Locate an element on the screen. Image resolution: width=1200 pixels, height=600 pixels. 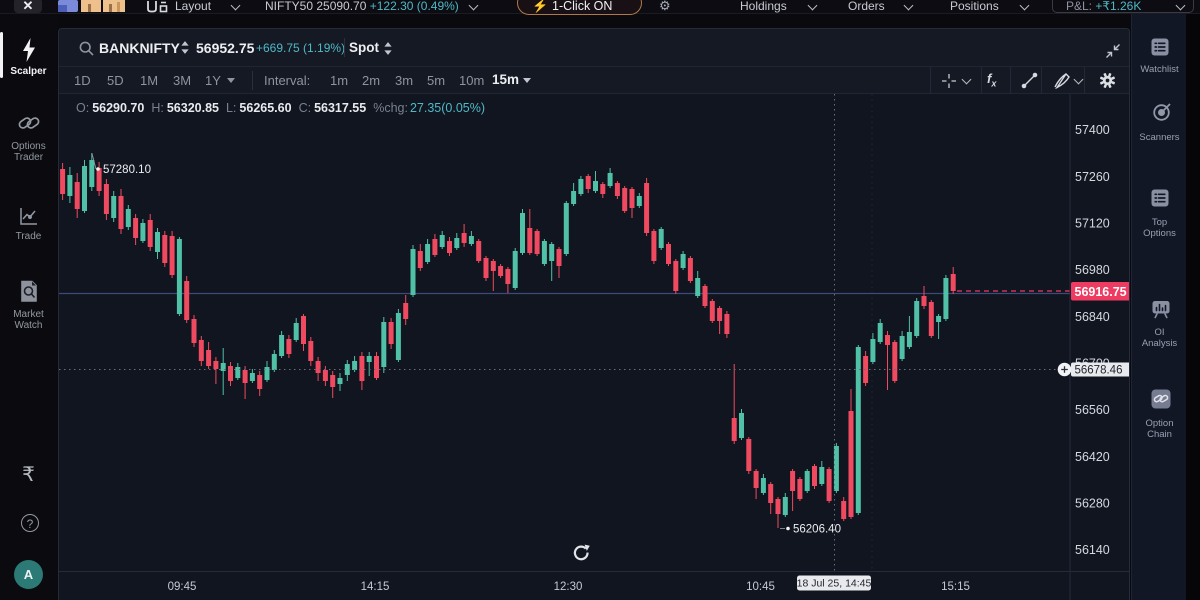
svg-text: 56140 is located at coordinates (1092, 550).